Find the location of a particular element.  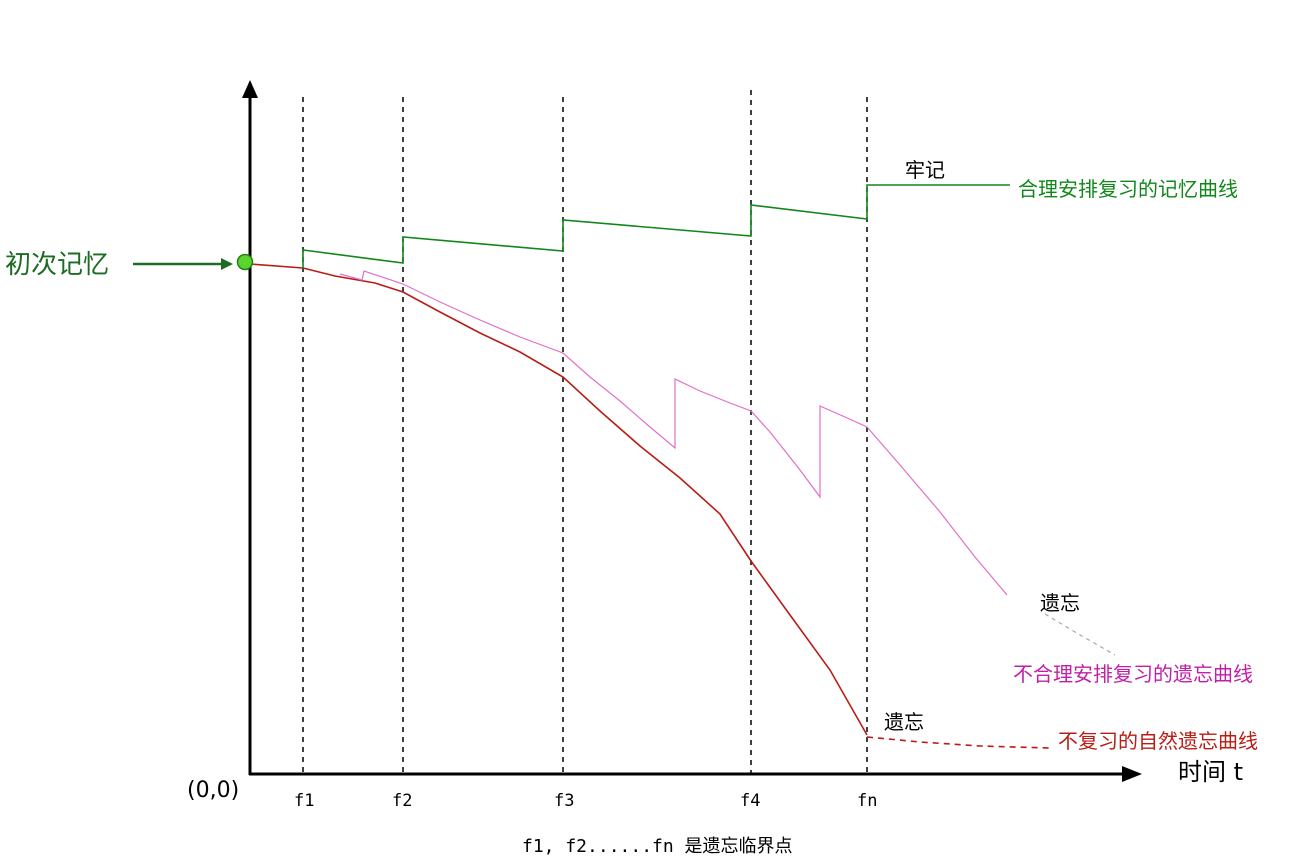

reasonable-curve-label: 合理安排复习的记忆曲线 is located at coordinates (1128, 189).